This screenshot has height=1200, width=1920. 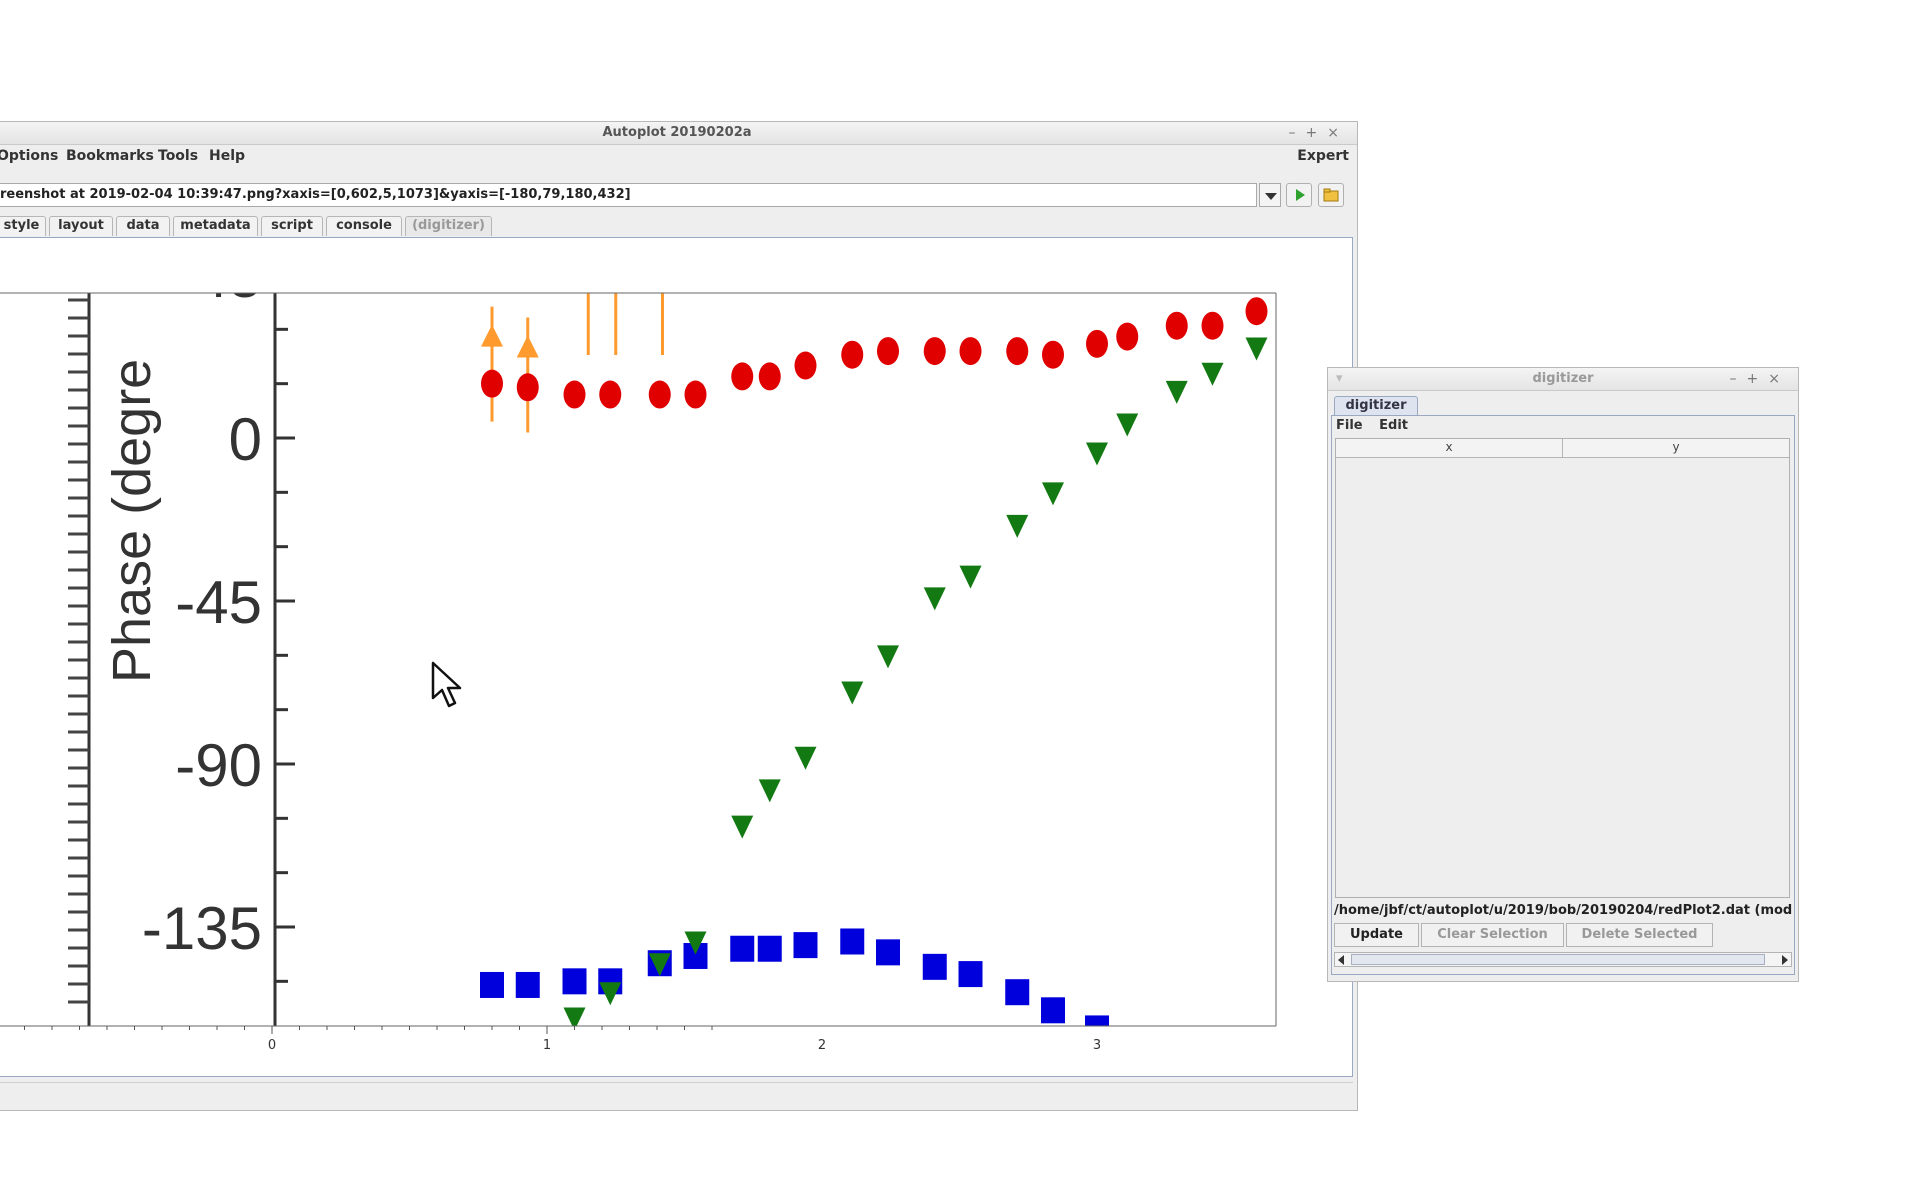 What do you see at coordinates (1492, 935) in the screenshot?
I see `clear-selection-button: Clear Selection` at bounding box center [1492, 935].